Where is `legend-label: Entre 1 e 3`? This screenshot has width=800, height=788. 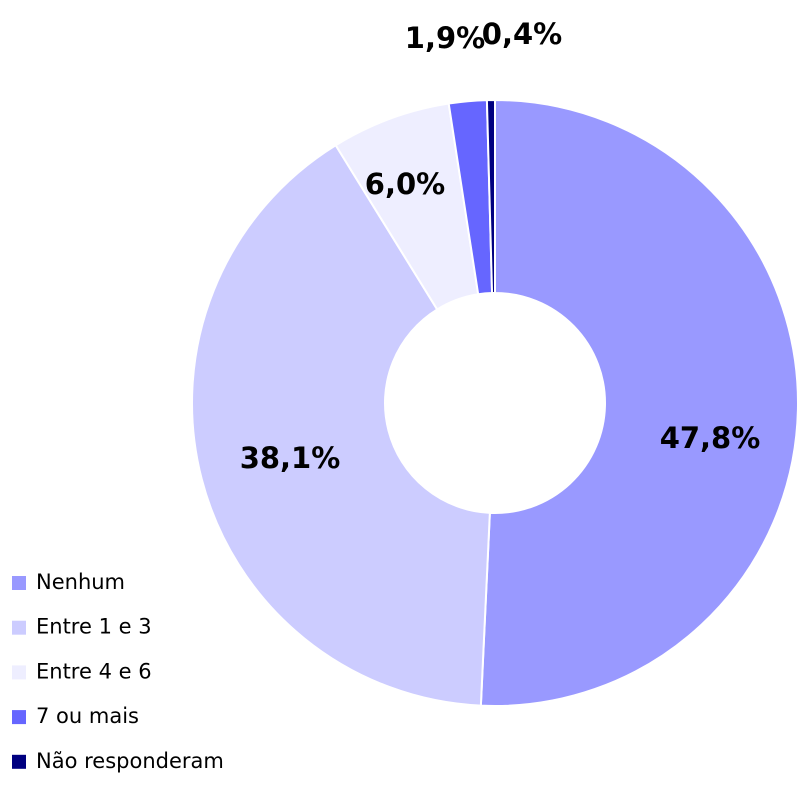
legend-label: Entre 1 e 3 is located at coordinates (94, 627).